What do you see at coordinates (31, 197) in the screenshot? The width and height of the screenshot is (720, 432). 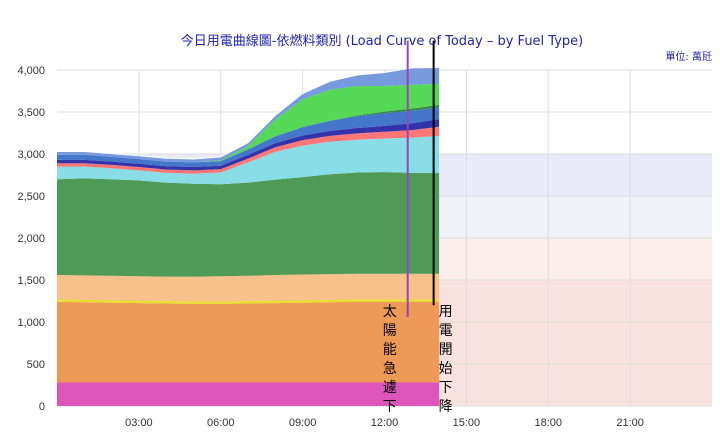 I see `y-tick-label: 2,500` at bounding box center [31, 197].